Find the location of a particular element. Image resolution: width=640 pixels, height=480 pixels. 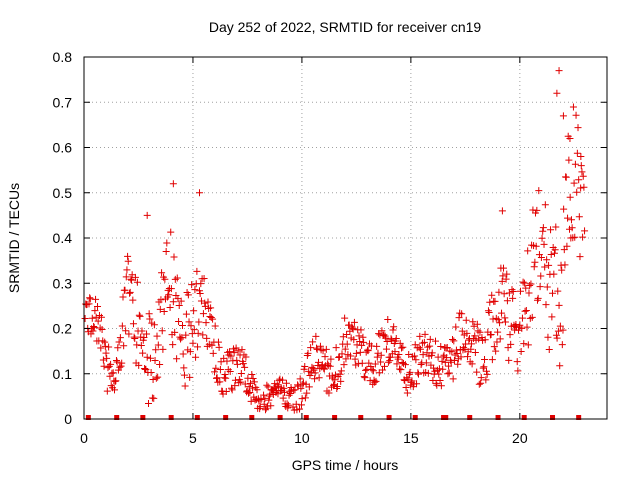

y-axis-label: SRMTID / TECUs is located at coordinates (14, 238).